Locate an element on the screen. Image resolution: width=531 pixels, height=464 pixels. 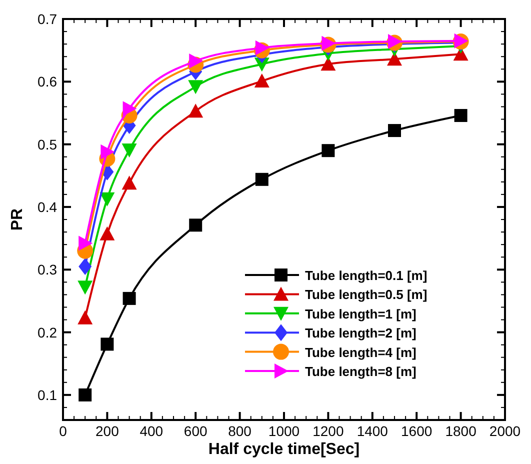
legend-label: Tube length=0.5 [m] is located at coordinates (366, 294).